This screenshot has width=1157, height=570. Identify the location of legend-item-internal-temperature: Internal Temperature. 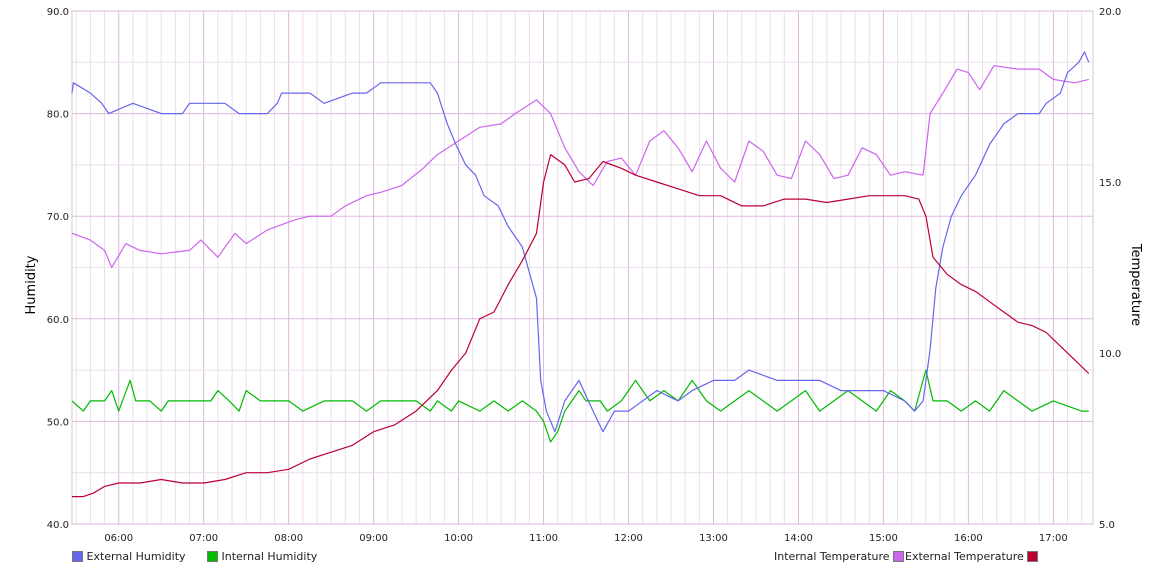
(839, 557).